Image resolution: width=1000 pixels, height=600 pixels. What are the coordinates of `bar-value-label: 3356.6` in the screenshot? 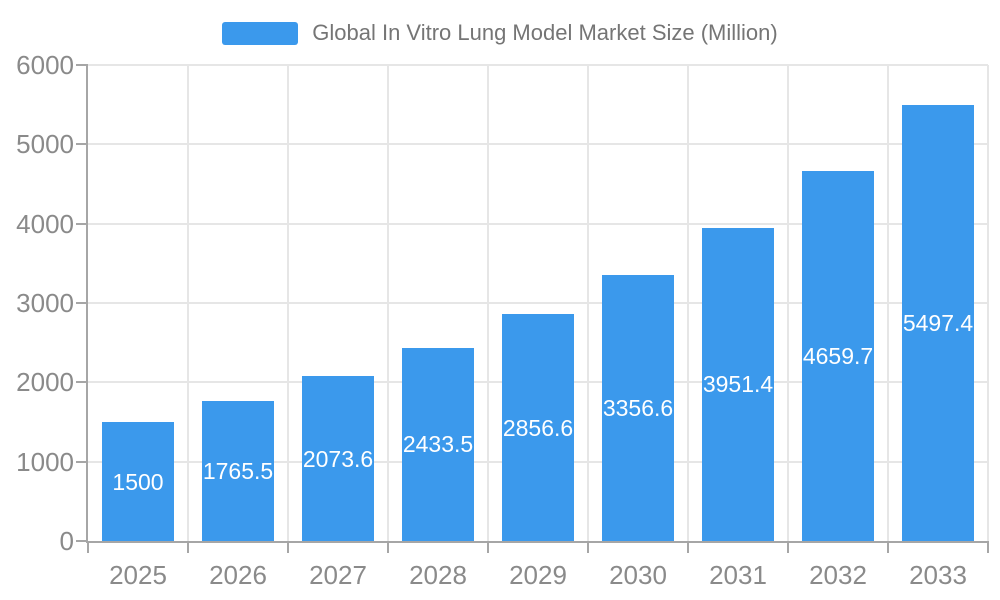 It's located at (638, 407).